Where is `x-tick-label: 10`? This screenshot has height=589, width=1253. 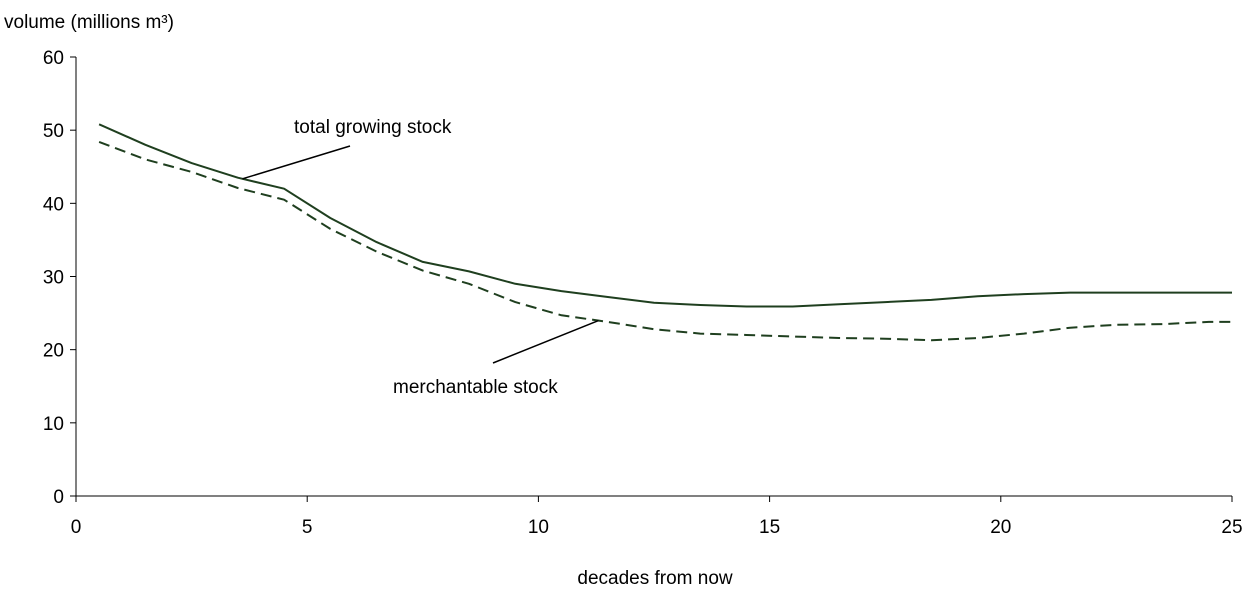 x-tick-label: 10 is located at coordinates (538, 527).